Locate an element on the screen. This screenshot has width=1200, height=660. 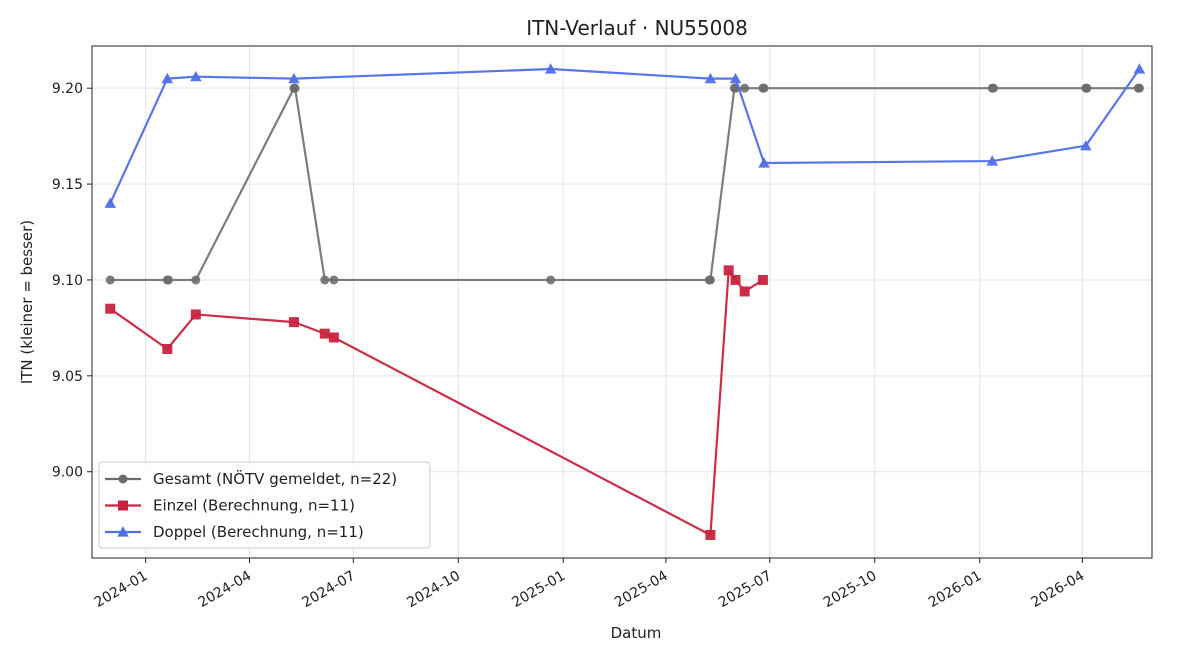
legend-box is located at coordinates (264, 505).